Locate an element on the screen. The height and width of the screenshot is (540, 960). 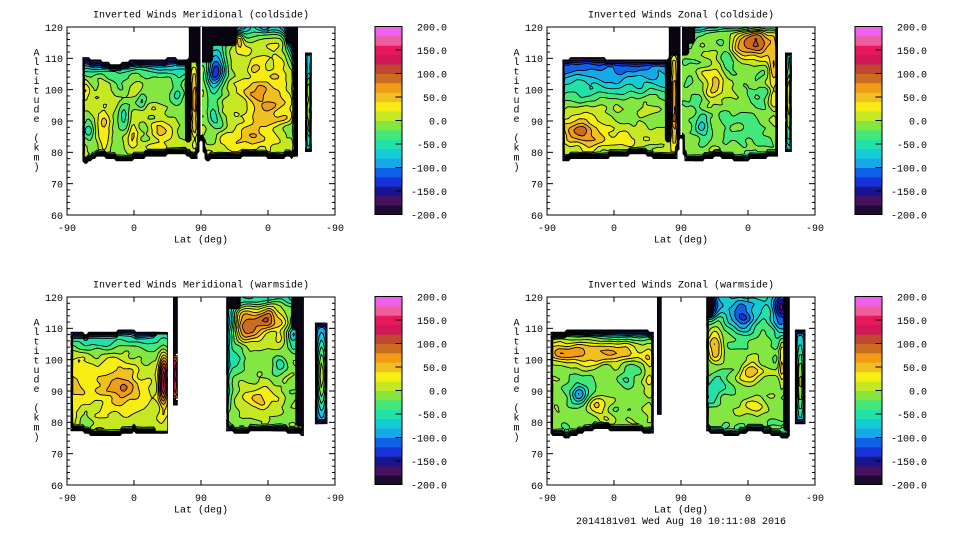
svg-text: k is located at coordinates (36, 419).